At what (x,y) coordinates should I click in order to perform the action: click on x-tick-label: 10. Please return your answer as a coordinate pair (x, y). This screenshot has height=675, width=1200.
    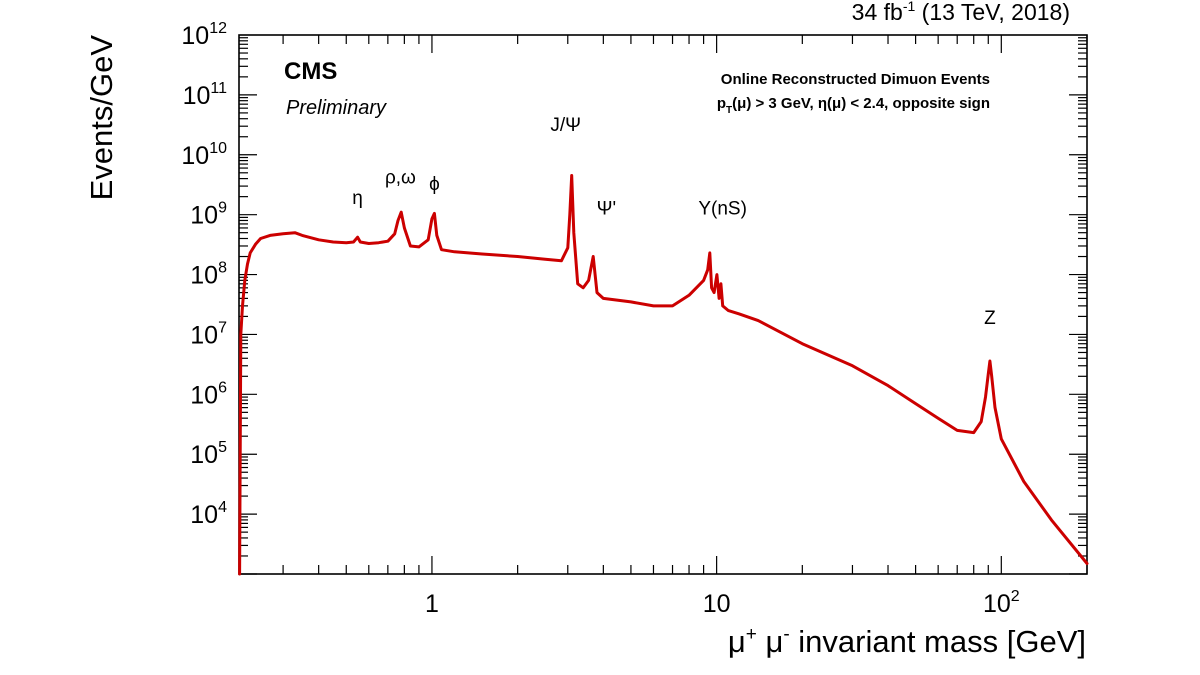
    Looking at the image, I should click on (717, 604).